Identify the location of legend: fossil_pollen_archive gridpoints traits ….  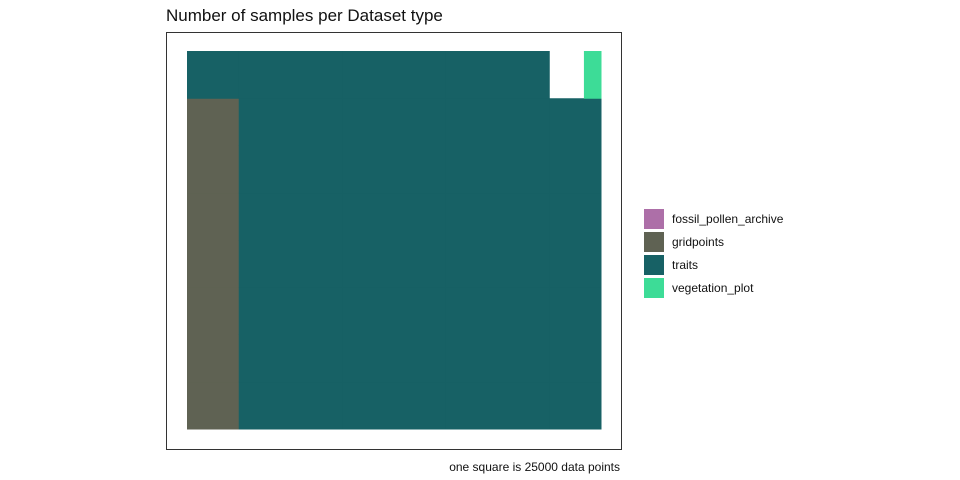
(713, 253).